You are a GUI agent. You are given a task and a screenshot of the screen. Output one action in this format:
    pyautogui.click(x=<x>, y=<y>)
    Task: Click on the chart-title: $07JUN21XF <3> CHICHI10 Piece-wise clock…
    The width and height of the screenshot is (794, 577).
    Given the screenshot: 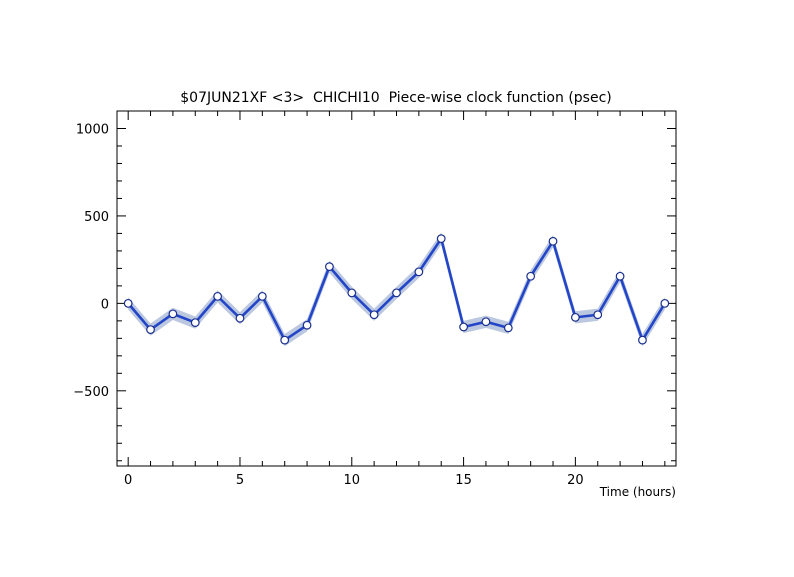 What is the action you would take?
    pyautogui.click(x=395, y=98)
    